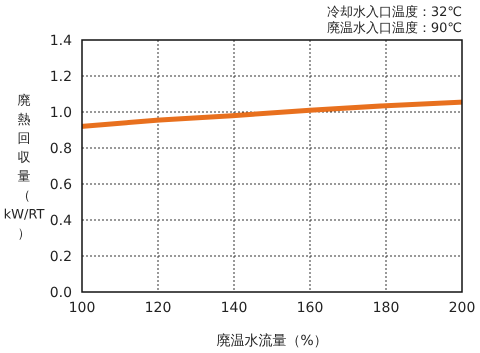 Image resolution: width=480 pixels, height=353 pixels. Describe the element at coordinates (82, 308) in the screenshot. I see `x-tick-label: 100` at that location.